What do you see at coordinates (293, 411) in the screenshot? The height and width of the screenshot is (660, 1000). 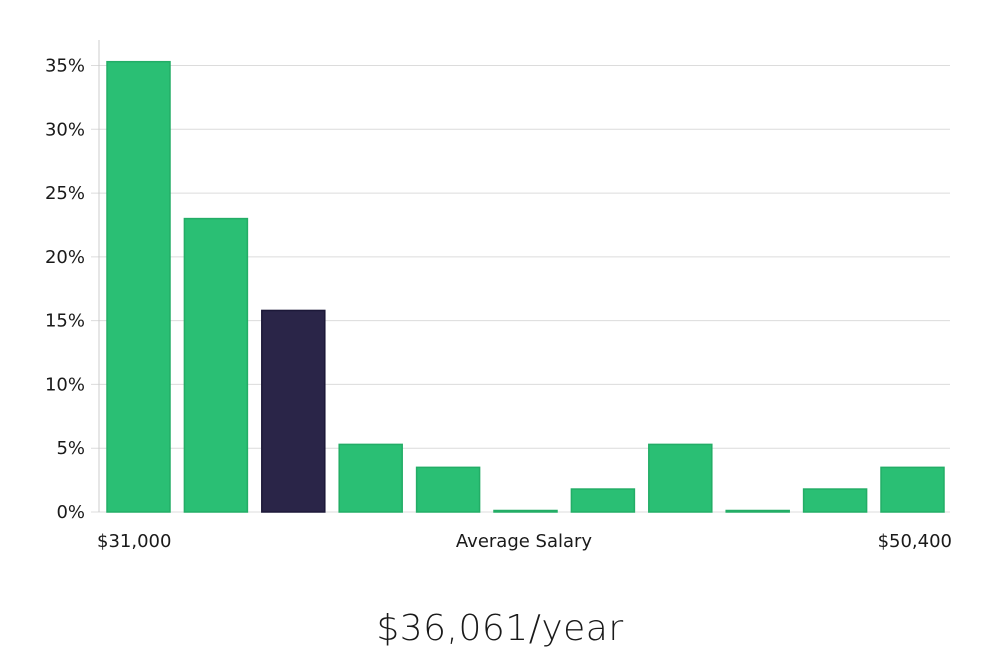 I see `bar-highlighted` at bounding box center [293, 411].